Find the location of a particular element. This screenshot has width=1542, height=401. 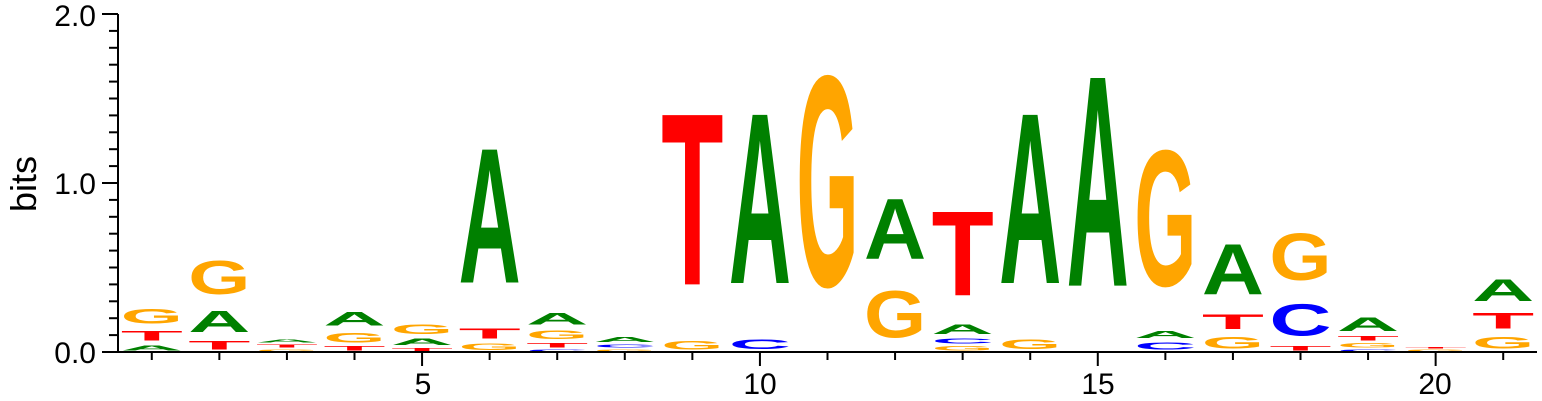

glyph-pos4-A: A is located at coordinates (354, 319).